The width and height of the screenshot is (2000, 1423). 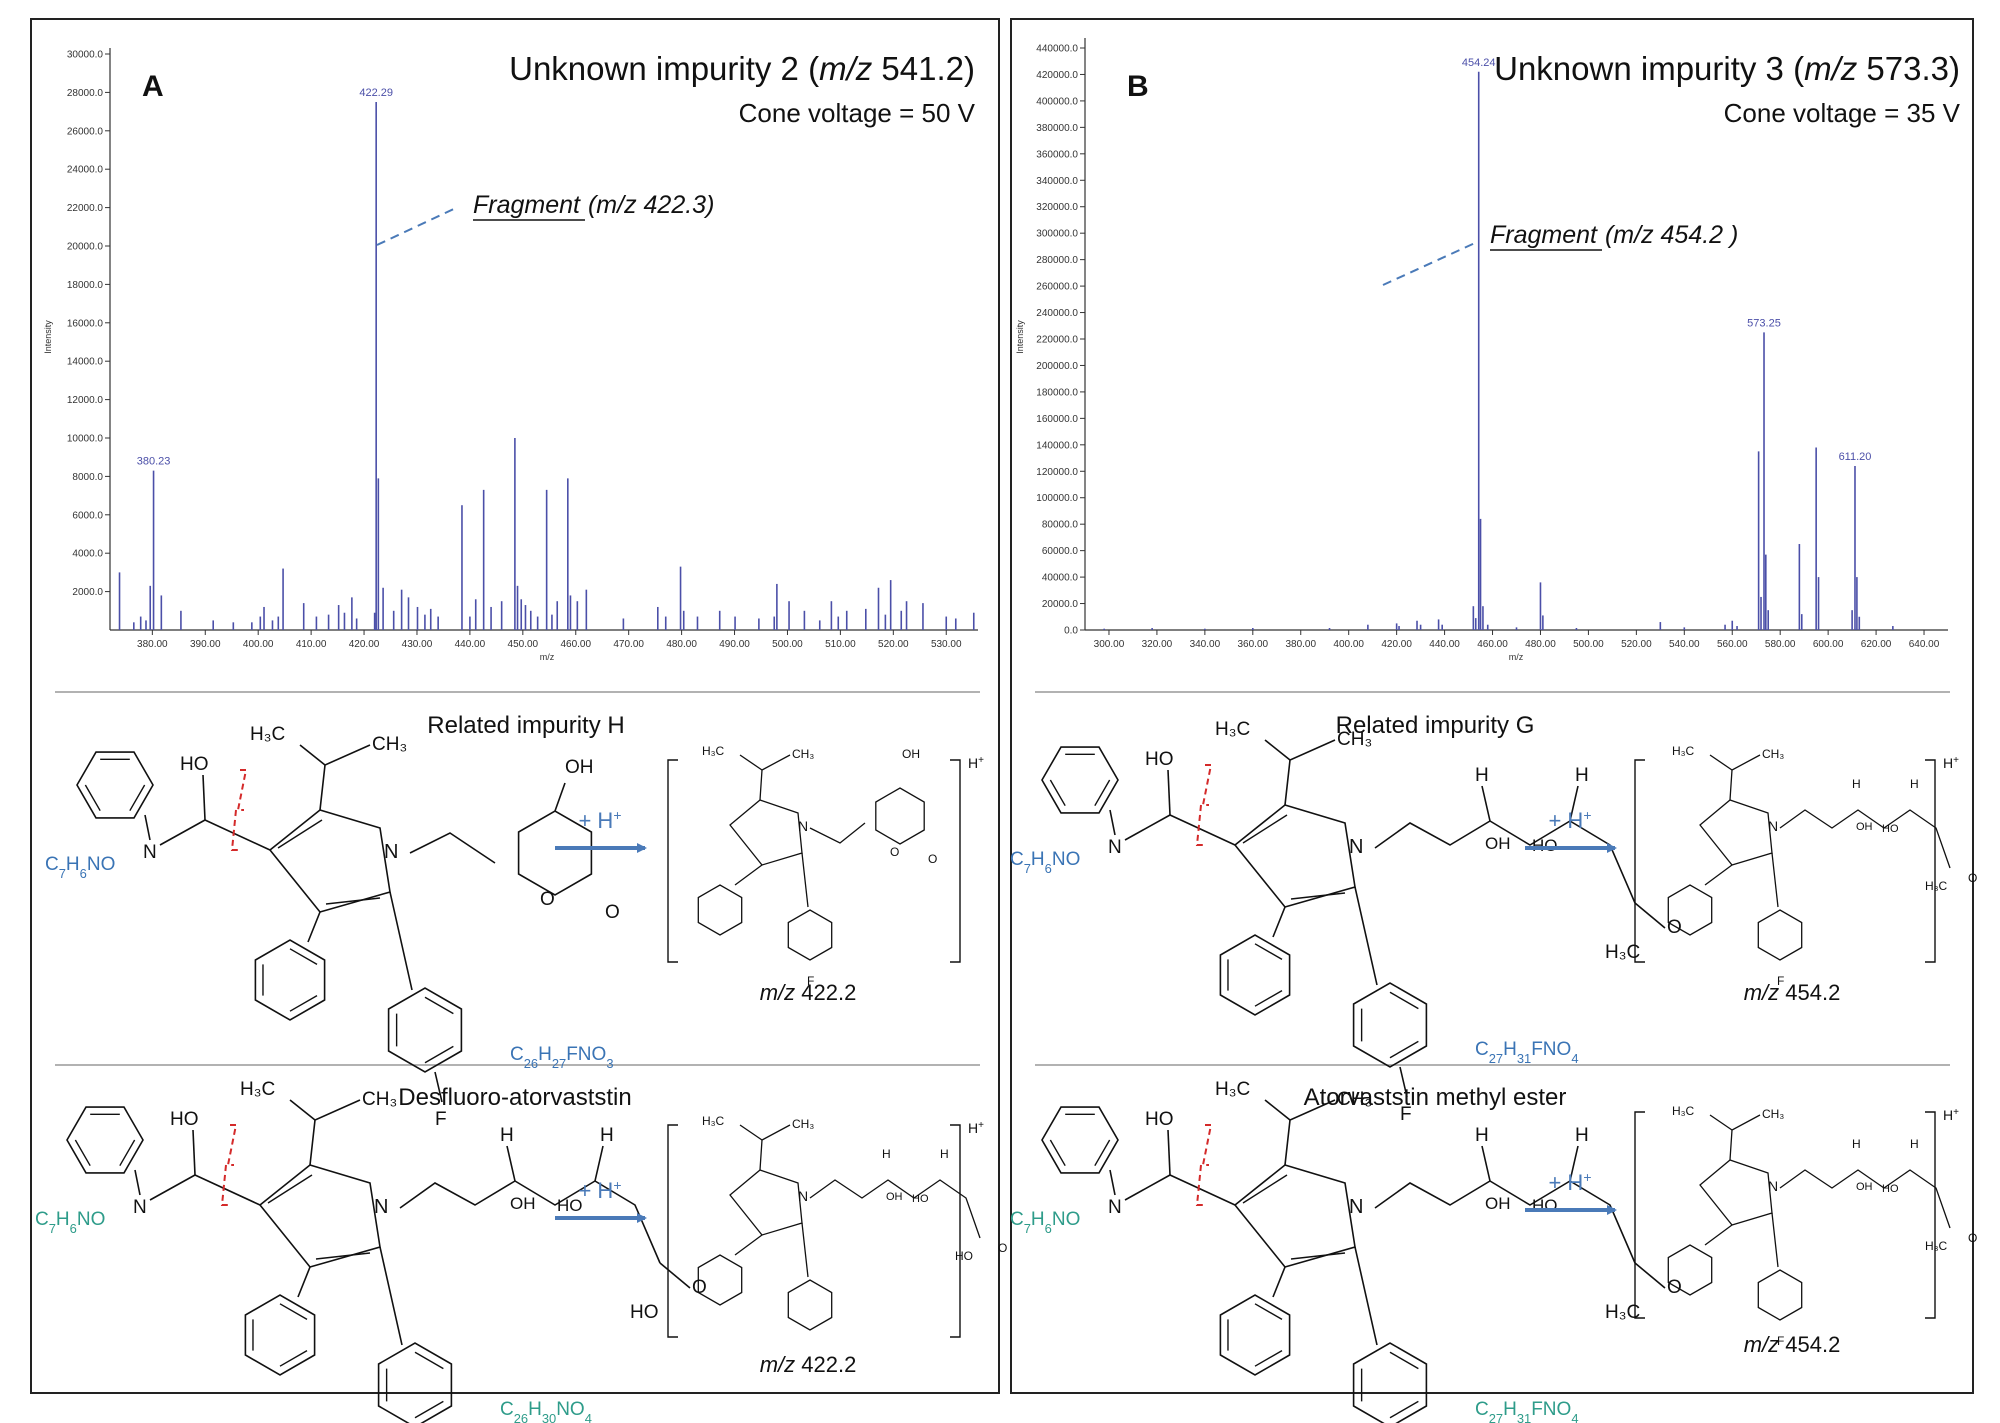 I want to click on formula-part: O, so click(x=98, y=1219).